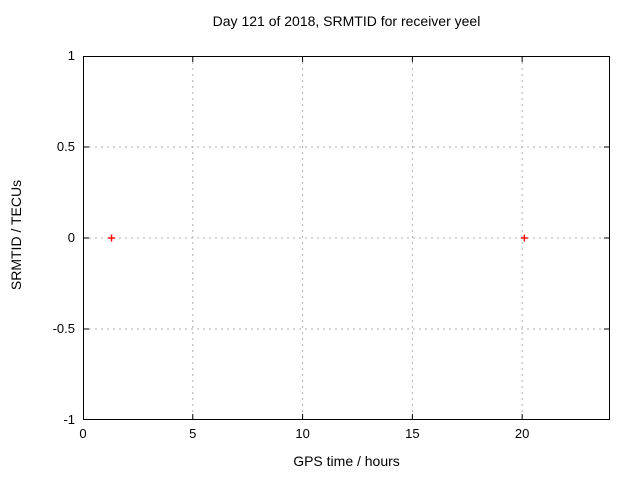  What do you see at coordinates (346, 461) in the screenshot?
I see `x-axis-label: GPS time / hours` at bounding box center [346, 461].